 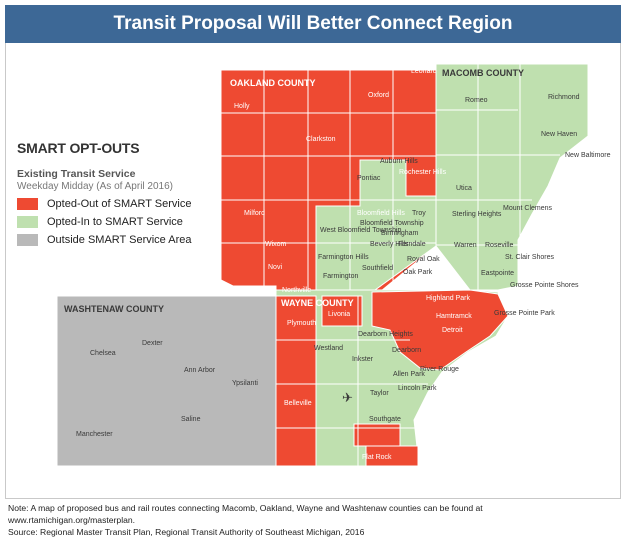 I want to click on place-label: Ann Arbor, so click(x=200, y=370).